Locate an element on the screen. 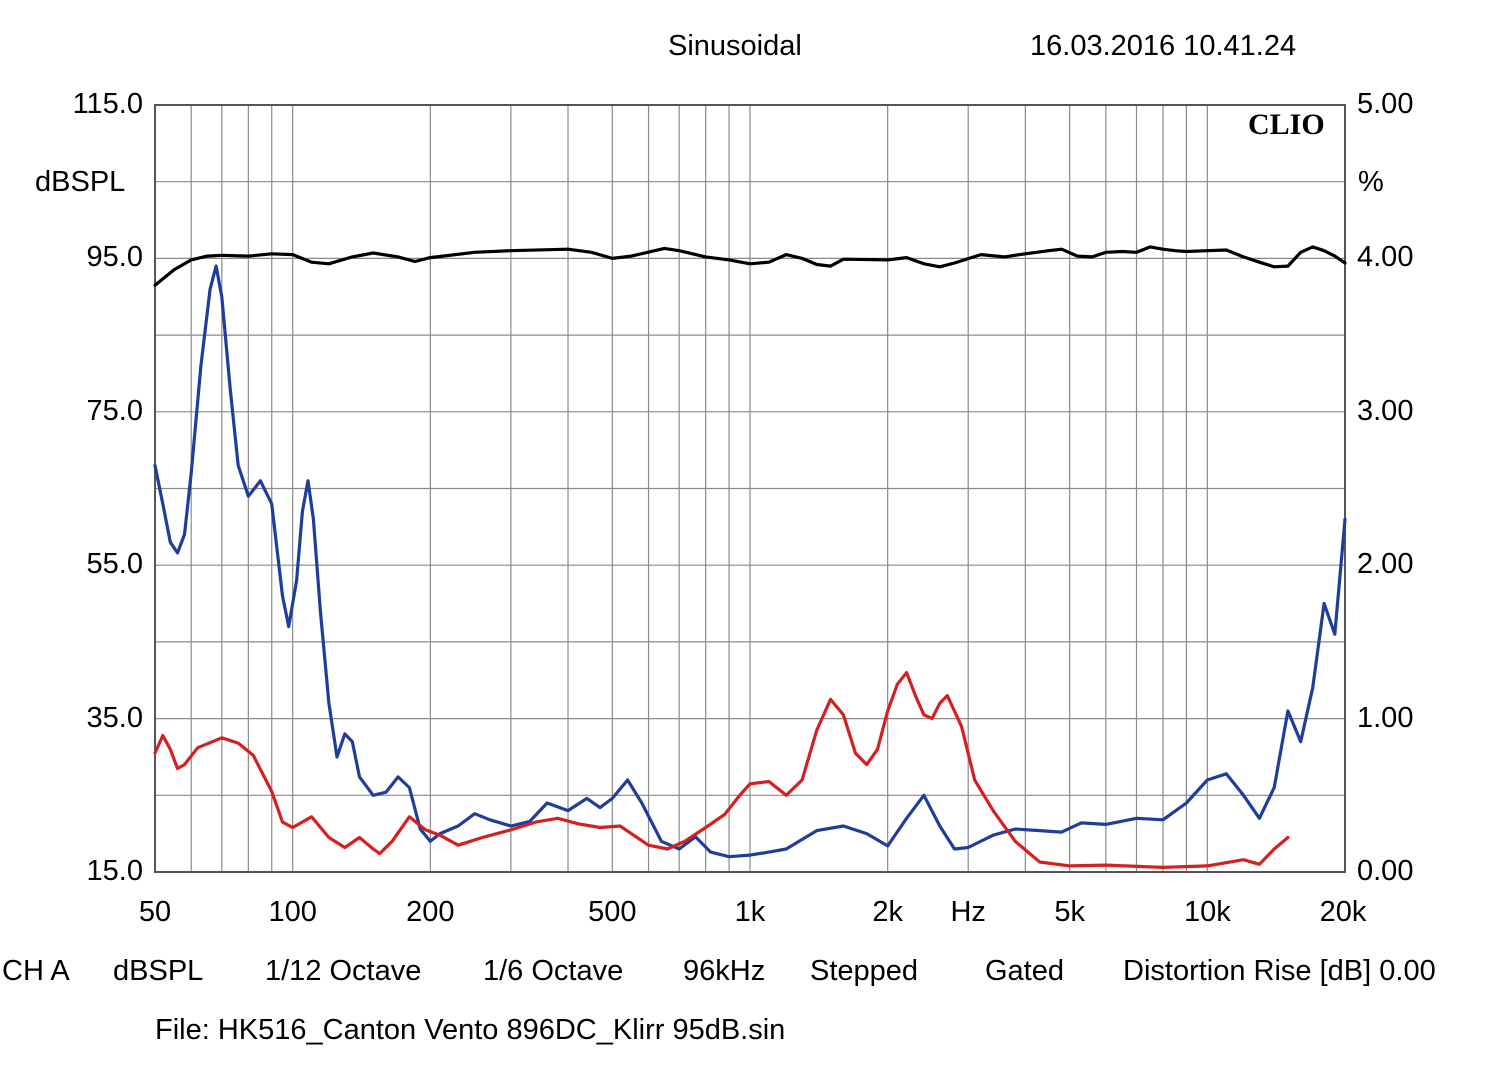  x-tick-label: 50 is located at coordinates (155, 912).